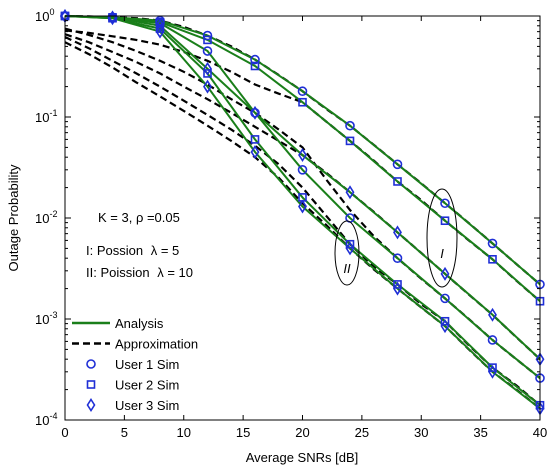  Describe the element at coordinates (139, 323) in the screenshot. I see `legend-label: Analysis` at that location.